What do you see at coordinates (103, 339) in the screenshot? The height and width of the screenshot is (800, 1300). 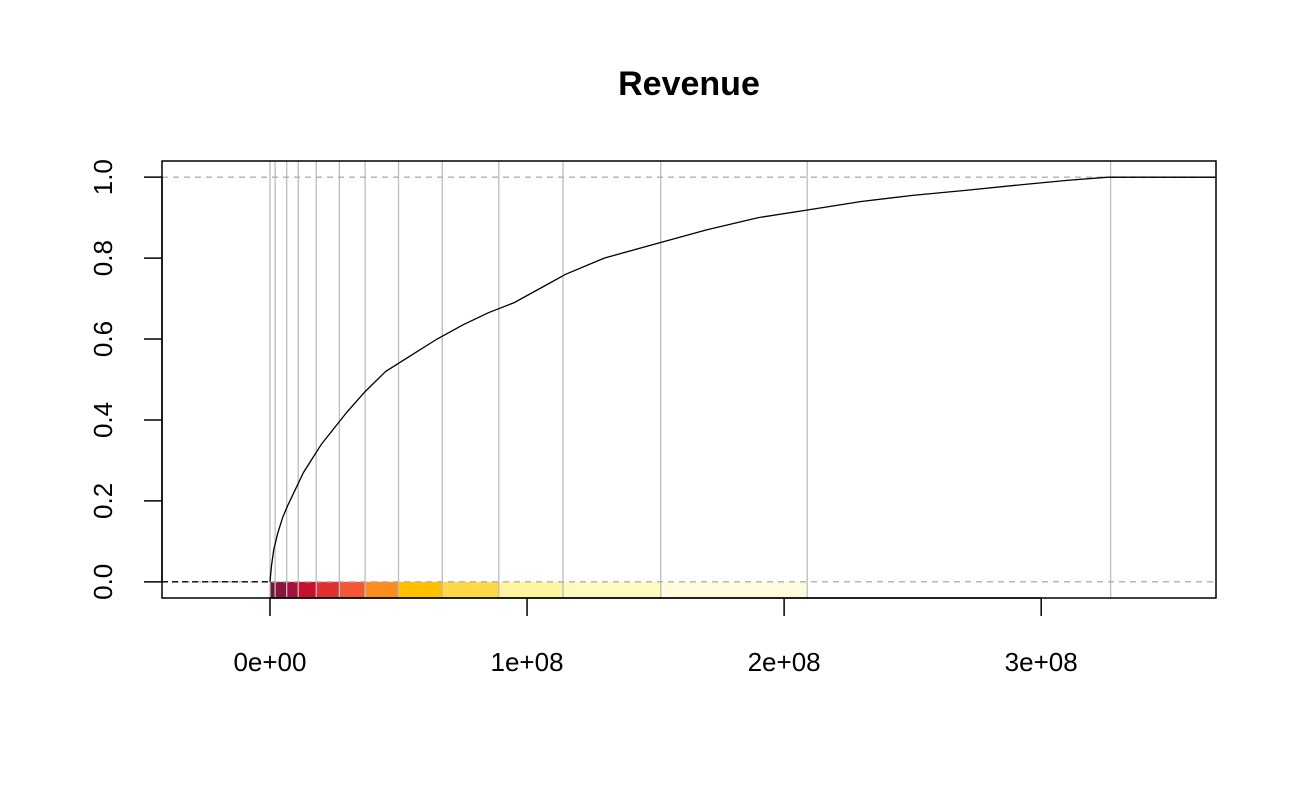 I see `y-tick-label: 0.6` at bounding box center [103, 339].